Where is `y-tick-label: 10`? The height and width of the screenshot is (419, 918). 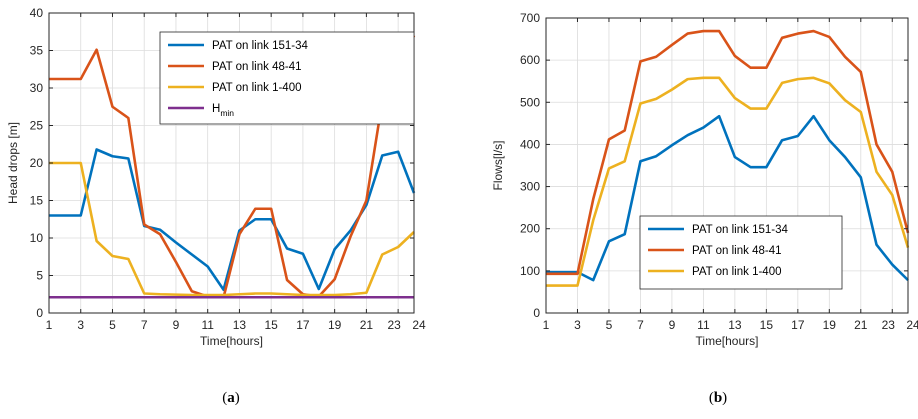
y-tick-label: 10 is located at coordinates (37, 238).